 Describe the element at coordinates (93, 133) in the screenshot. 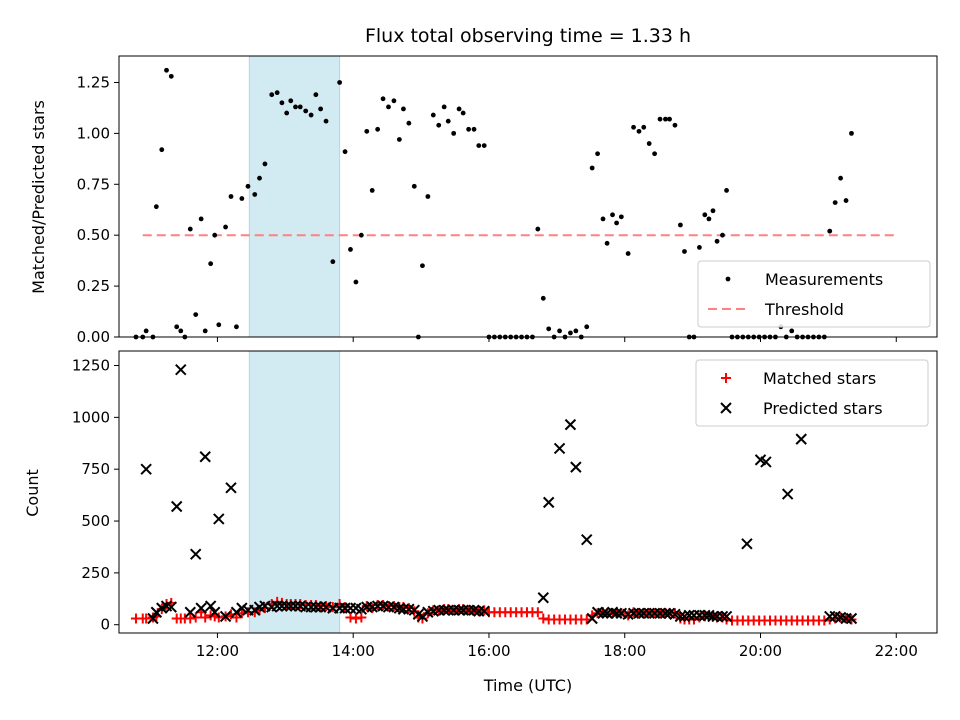

I see `y-tick-label: 1.00` at that location.